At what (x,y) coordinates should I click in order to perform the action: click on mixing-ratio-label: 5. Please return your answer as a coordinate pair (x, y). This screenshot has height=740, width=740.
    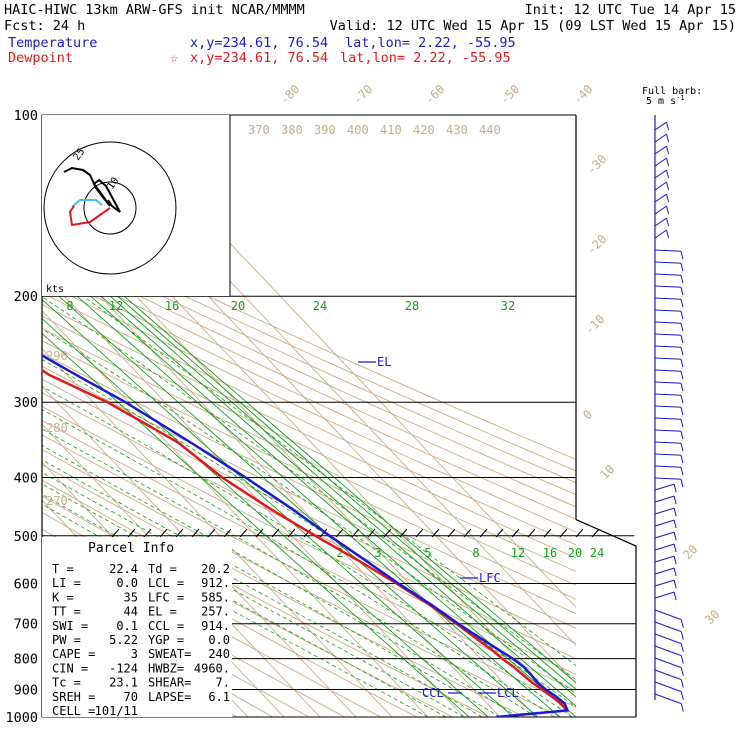
    Looking at the image, I should click on (427, 553).